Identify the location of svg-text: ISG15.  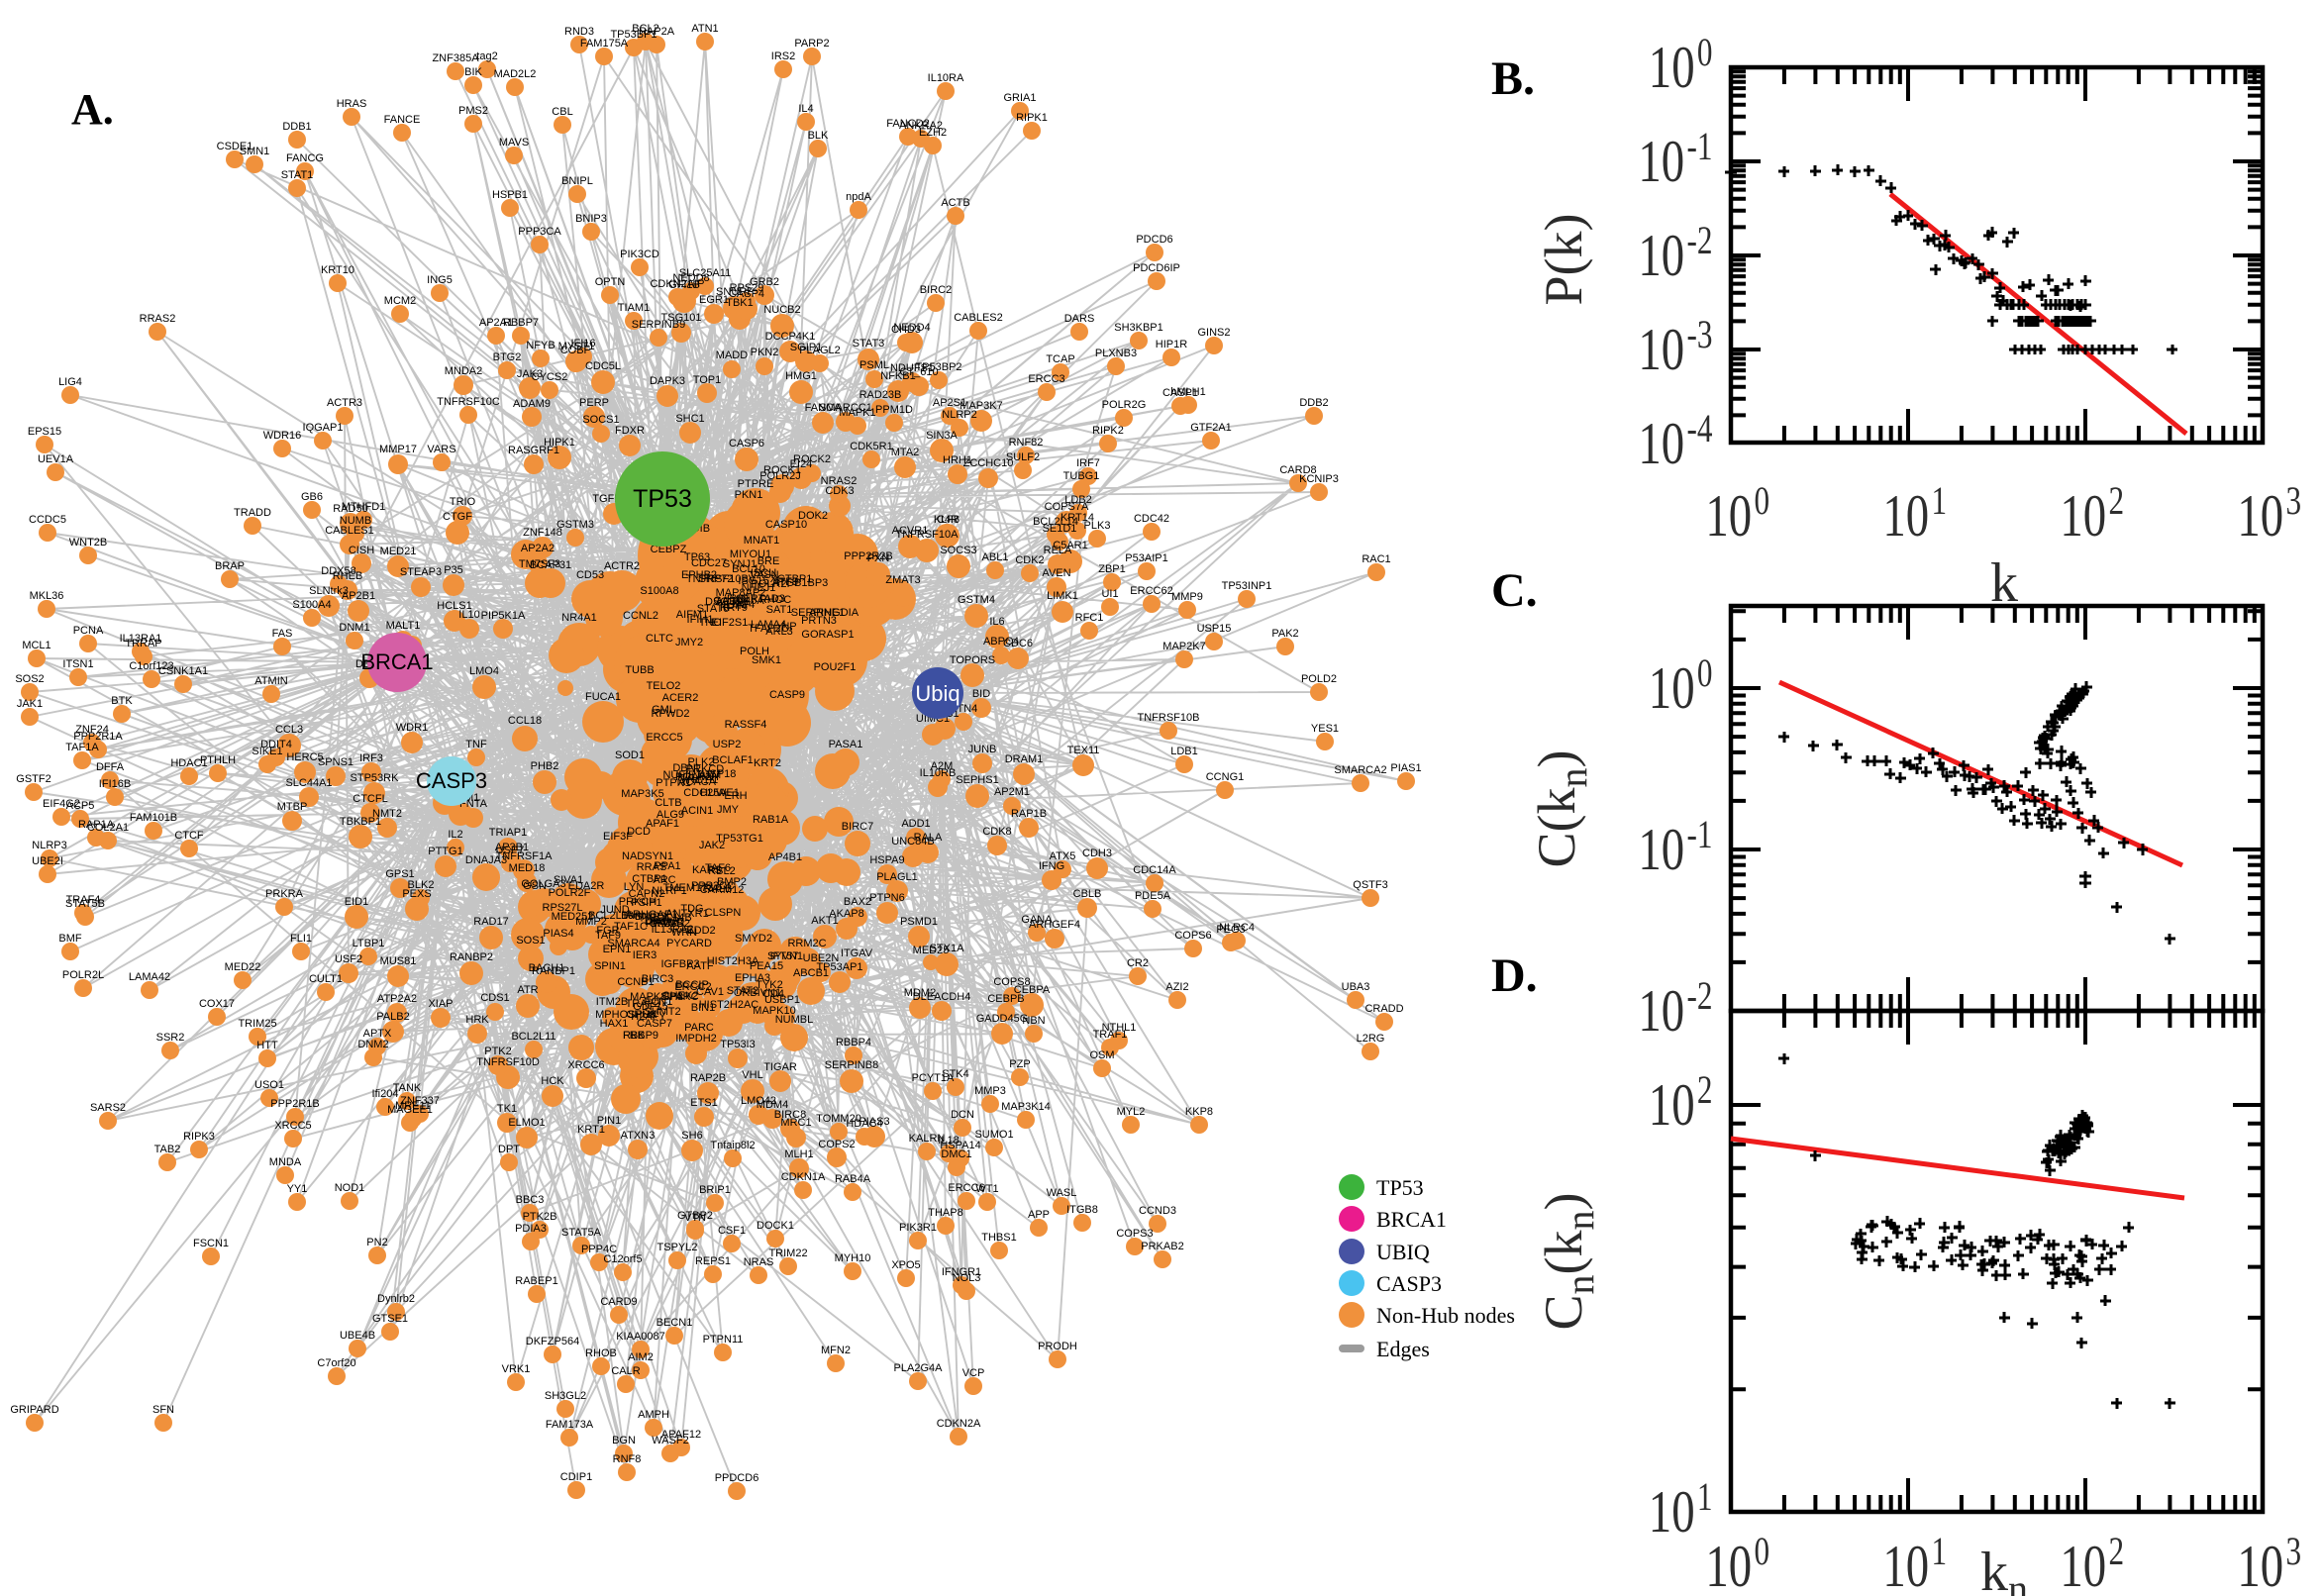
(753, 581).